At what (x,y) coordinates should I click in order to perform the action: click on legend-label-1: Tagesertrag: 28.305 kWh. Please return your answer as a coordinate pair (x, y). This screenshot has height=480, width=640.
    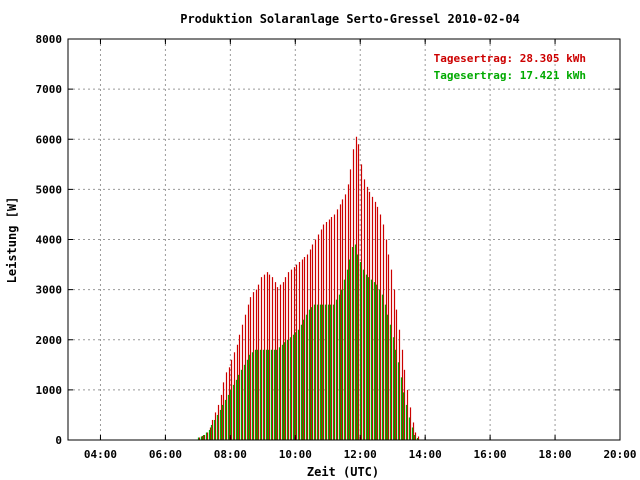
    Looking at the image, I should click on (510, 58).